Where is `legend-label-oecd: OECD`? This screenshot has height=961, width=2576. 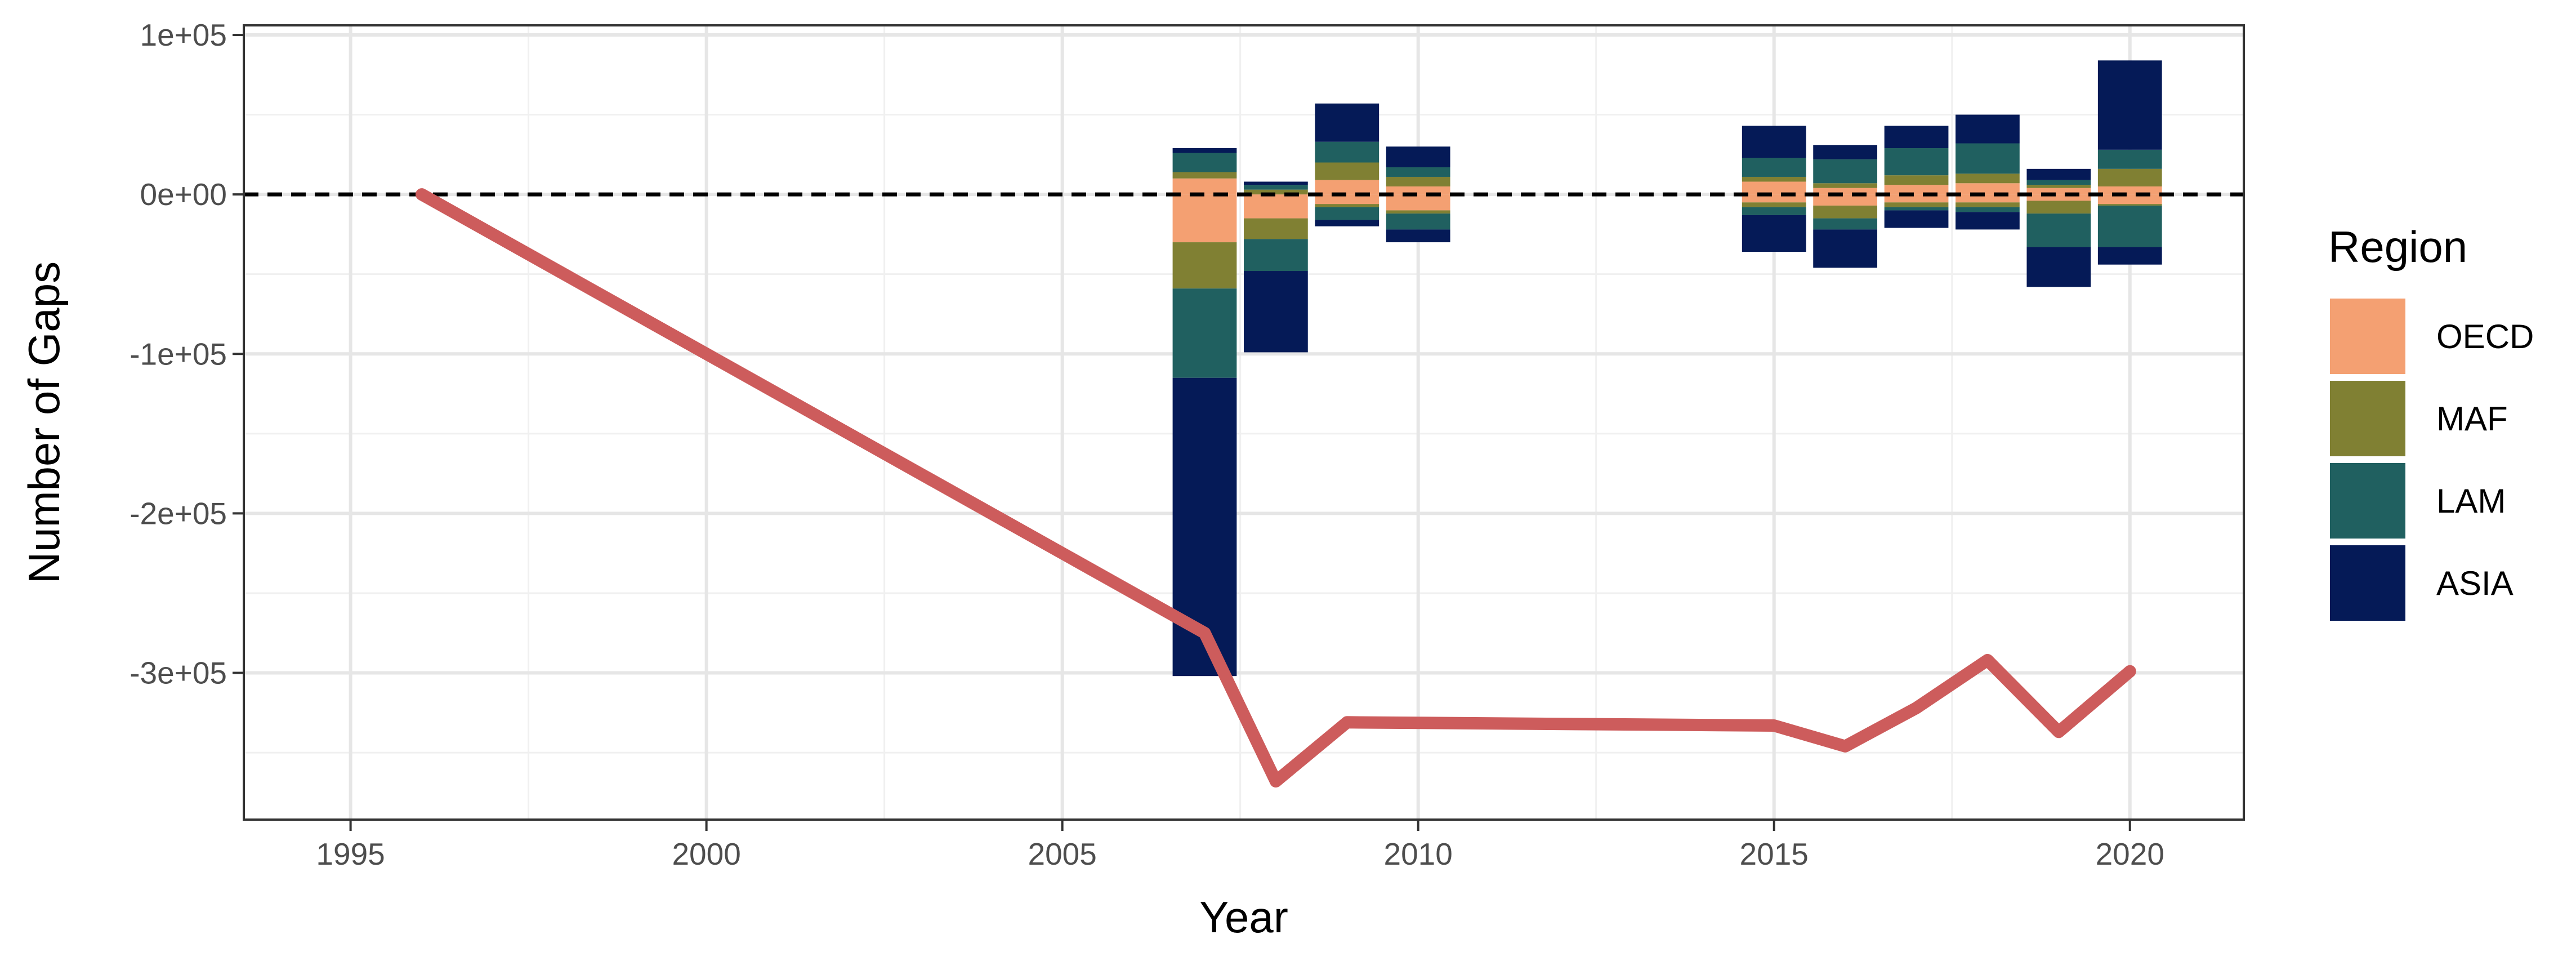
legend-label-oecd: OECD is located at coordinates (2485, 336).